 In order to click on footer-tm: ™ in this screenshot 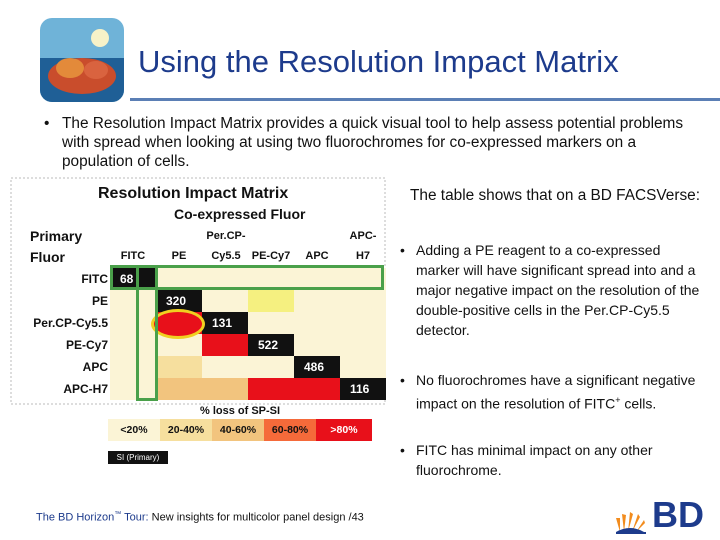, I will do `click(118, 514)`.